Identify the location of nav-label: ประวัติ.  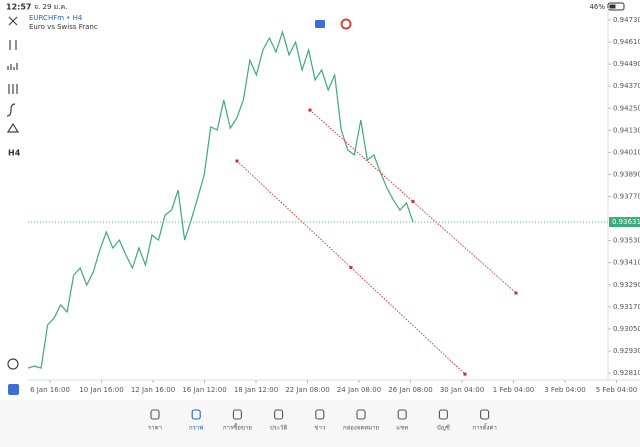
(279, 428).